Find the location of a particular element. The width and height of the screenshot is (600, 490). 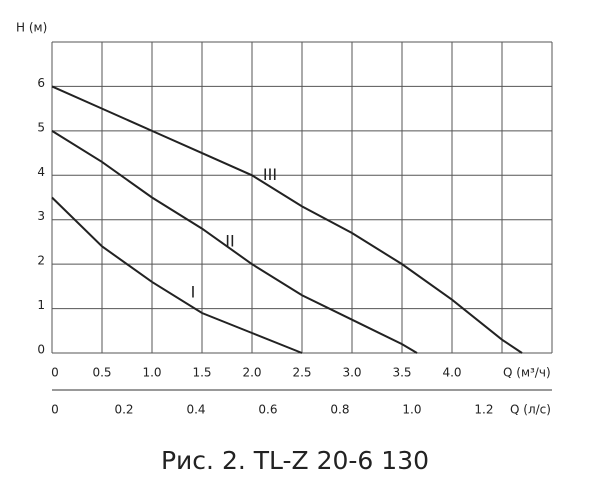

x2-tick-label: 0.6 is located at coordinates (267, 410).